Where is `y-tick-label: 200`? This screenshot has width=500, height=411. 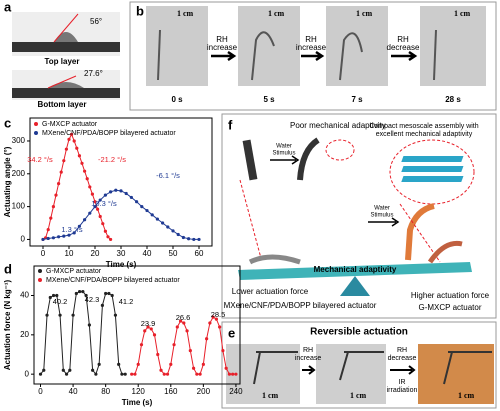 y-tick-label: 200 is located at coordinates (19, 173).